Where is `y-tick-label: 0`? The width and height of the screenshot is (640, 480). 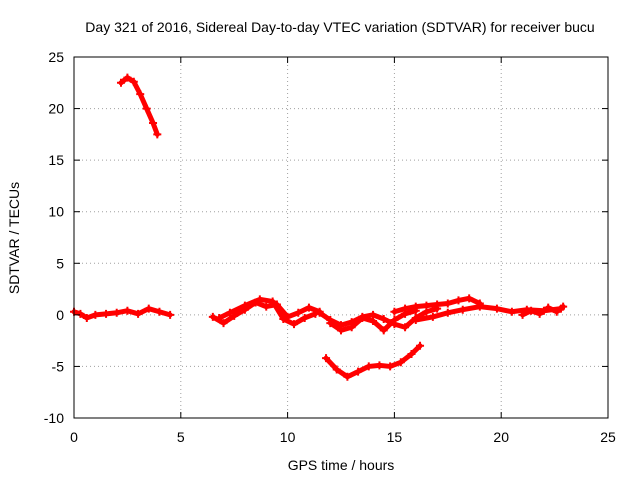 y-tick-label: 0 is located at coordinates (60, 315).